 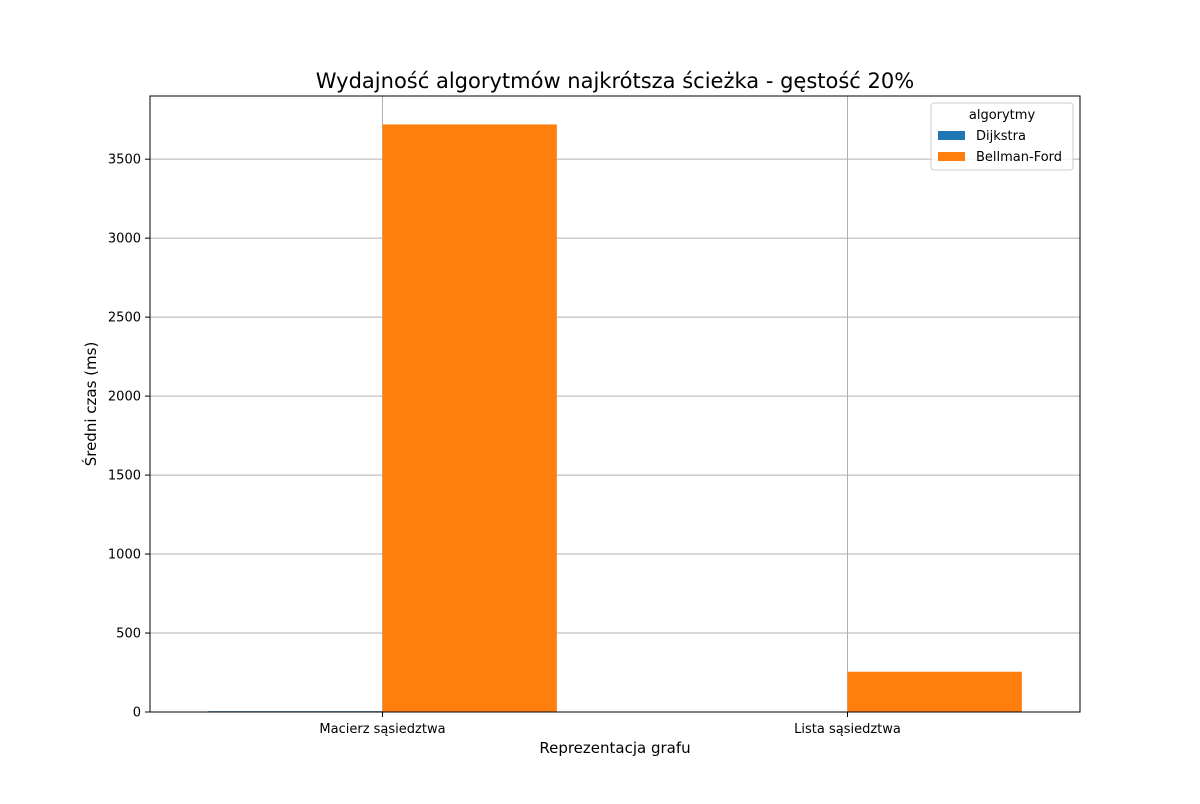 What do you see at coordinates (124, 555) in the screenshot?
I see `y-tick-label: 1000` at bounding box center [124, 555].